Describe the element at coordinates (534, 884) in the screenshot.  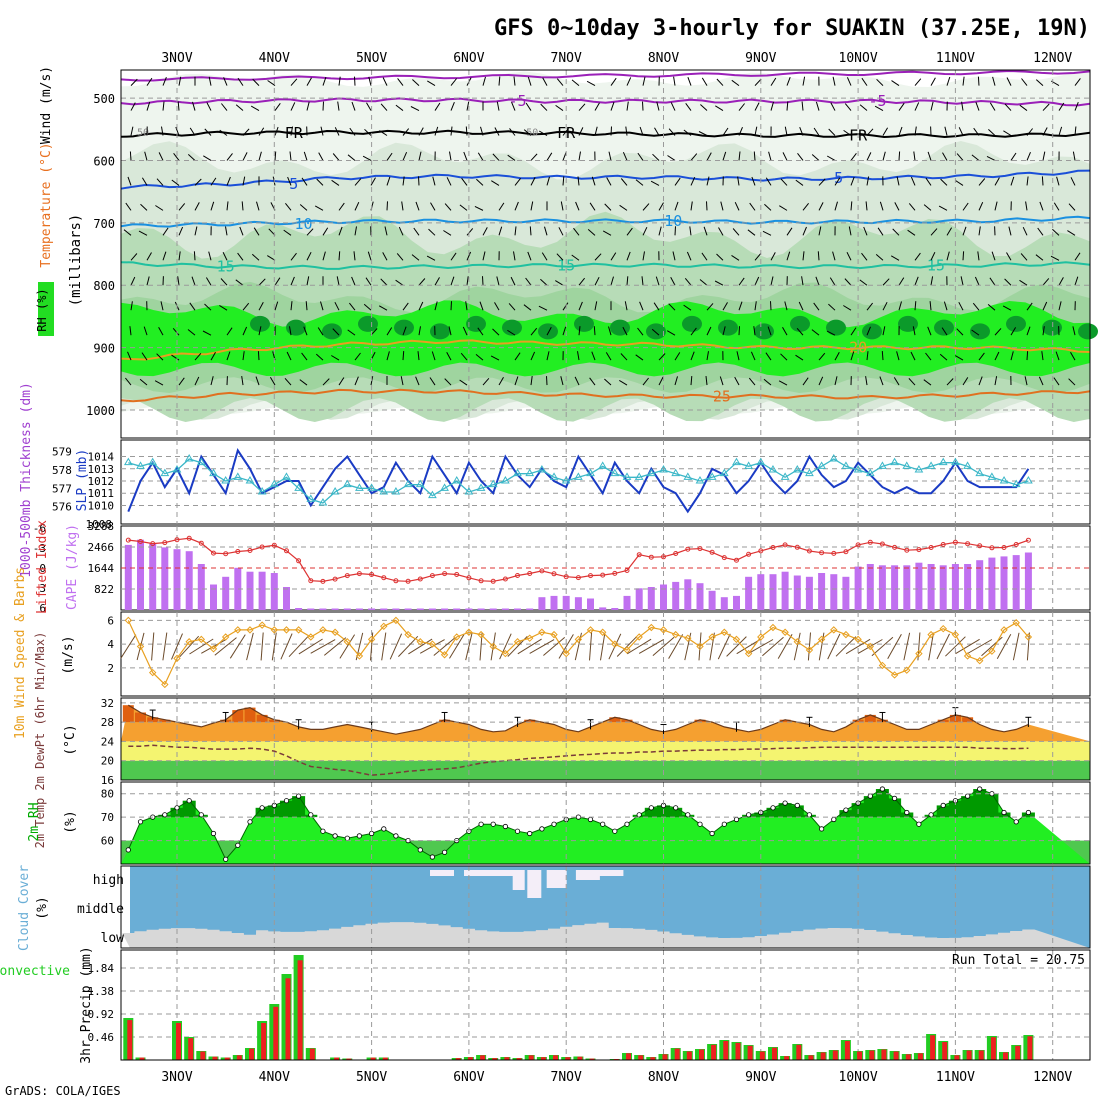
I see `cloud-high-area` at that location.